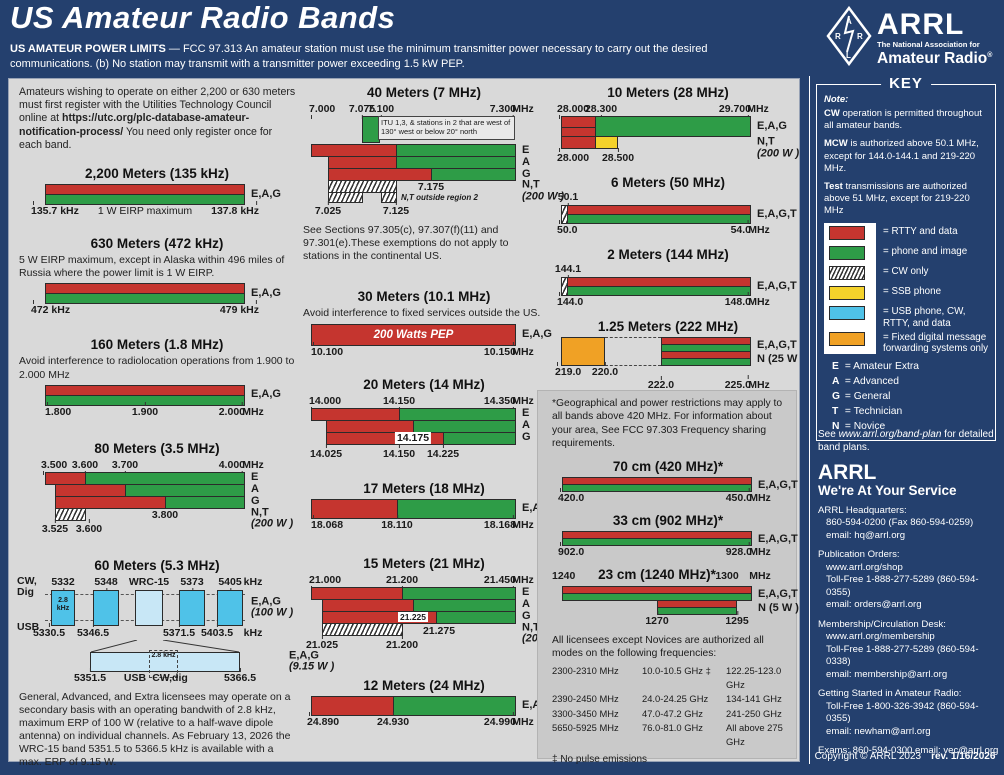  I want to click on band-plan-pre: See, so click(828, 434).